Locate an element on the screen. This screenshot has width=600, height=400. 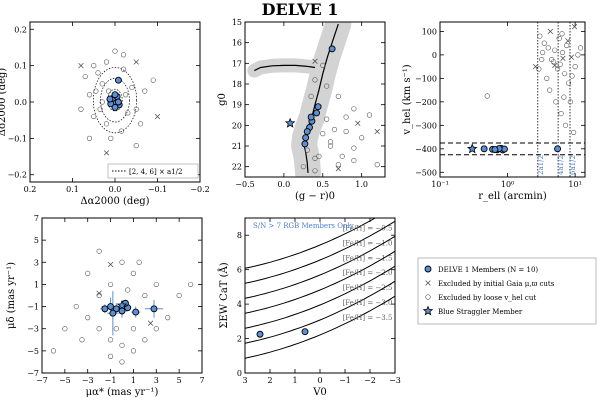
feh-label: [Fe/H] = −1.0 is located at coordinates (368, 243).